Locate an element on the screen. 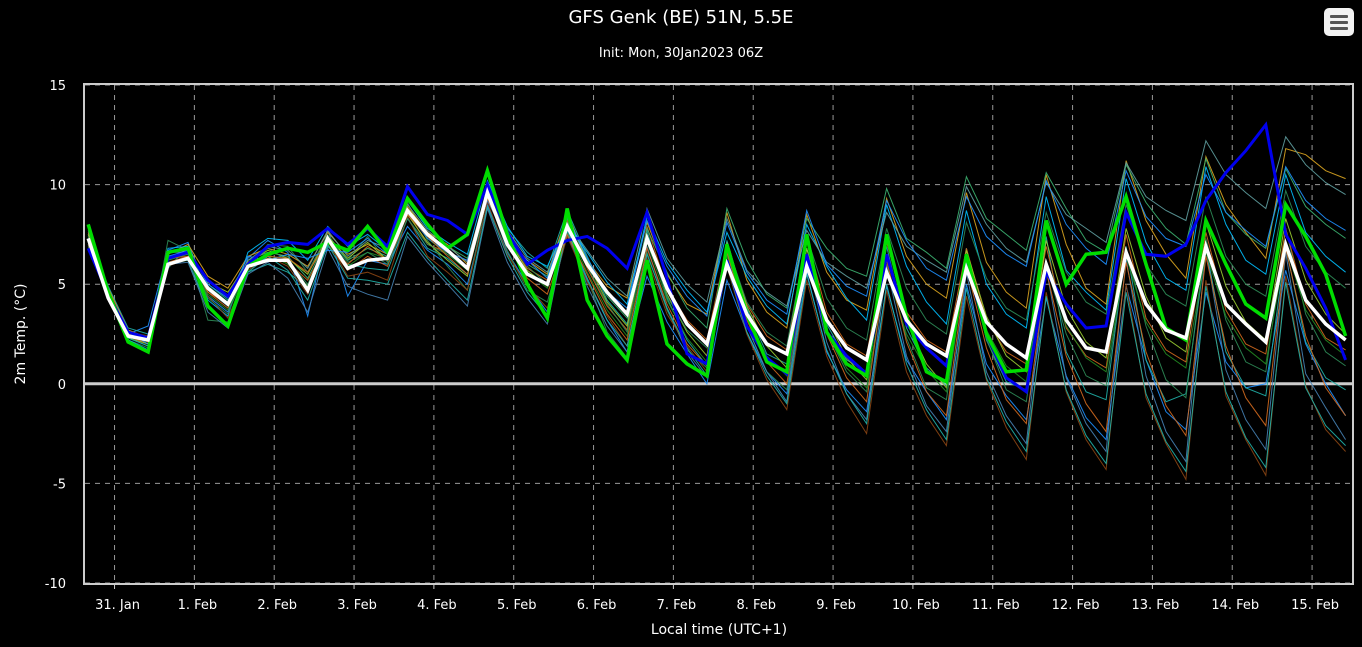  x-axis-label: Local time (UTC+1) is located at coordinates (719, 630).